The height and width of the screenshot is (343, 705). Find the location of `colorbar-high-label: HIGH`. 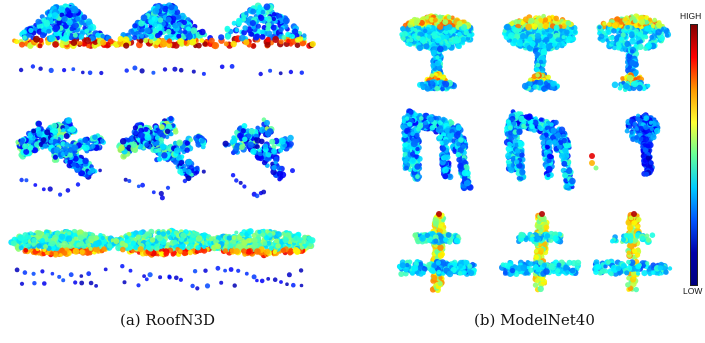

colorbar-high-label: HIGH is located at coordinates (691, 16).